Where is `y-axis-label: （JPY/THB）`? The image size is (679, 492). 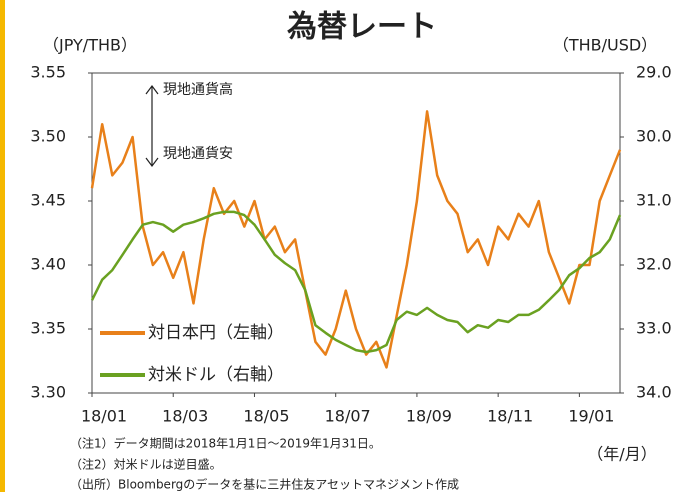
y-axis-label: （JPY/THB） is located at coordinates (90, 45).